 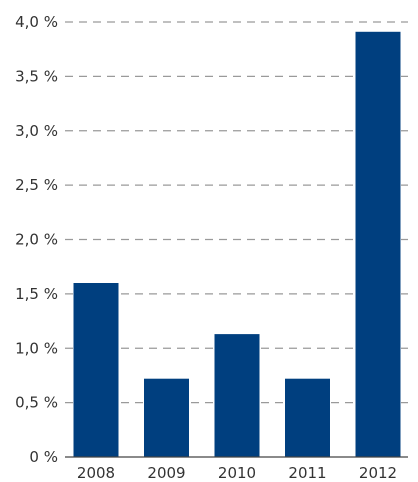 I want to click on bar-2010, so click(x=237, y=395).